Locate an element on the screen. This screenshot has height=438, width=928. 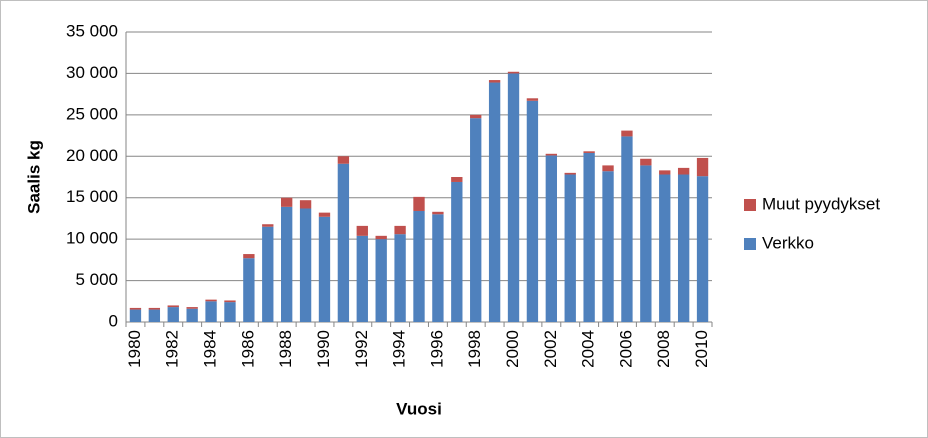
y-tick-label: 10 000 is located at coordinates (92, 238).